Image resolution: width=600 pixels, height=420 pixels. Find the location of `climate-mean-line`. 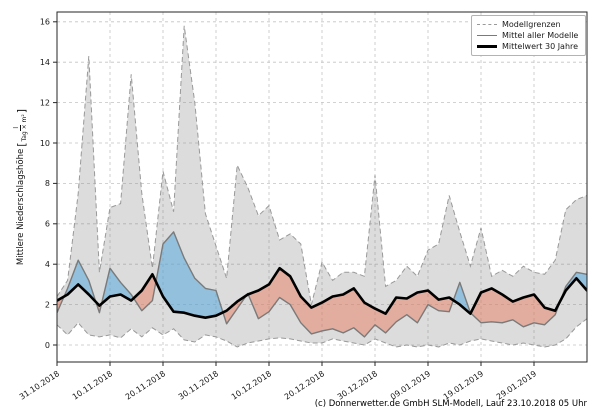

climate-mean-line is located at coordinates (322, 293).